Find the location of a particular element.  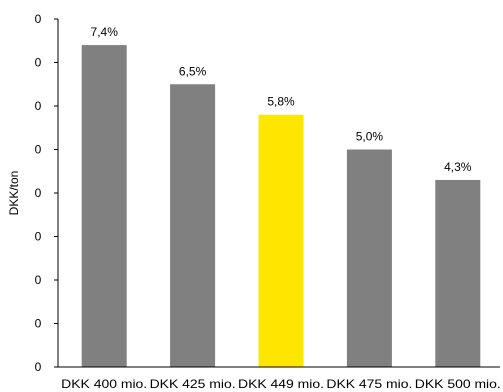

y-axis-title: DKK/ton is located at coordinates (14, 193).